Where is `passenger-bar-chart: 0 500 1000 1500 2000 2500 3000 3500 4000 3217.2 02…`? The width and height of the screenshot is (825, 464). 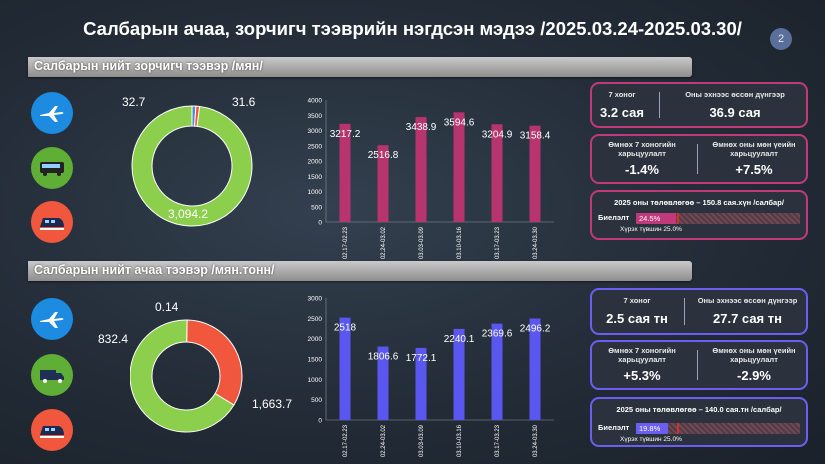 passenger-bar-chart: 0 500 1000 1500 2000 2500 3000 3500 4000 3217.2 02… is located at coordinates (431, 178).